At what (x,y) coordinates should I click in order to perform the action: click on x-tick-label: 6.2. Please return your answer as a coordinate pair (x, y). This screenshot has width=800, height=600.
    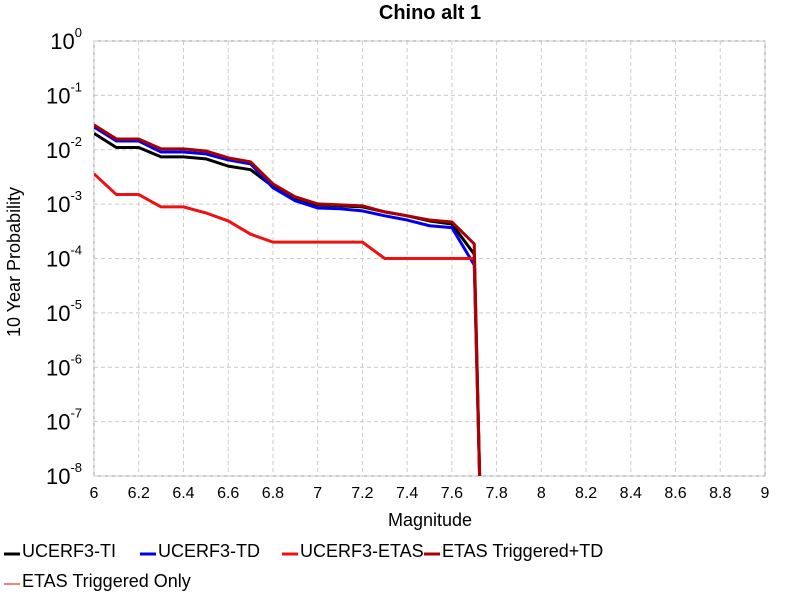
    Looking at the image, I should click on (139, 493).